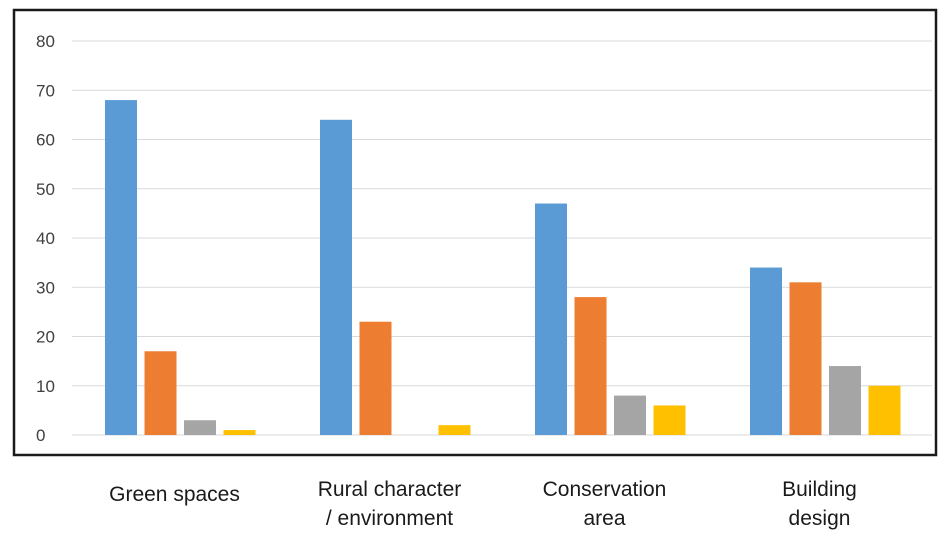 The height and width of the screenshot is (533, 939). I want to click on category-label: Conservation area, so click(605, 504).